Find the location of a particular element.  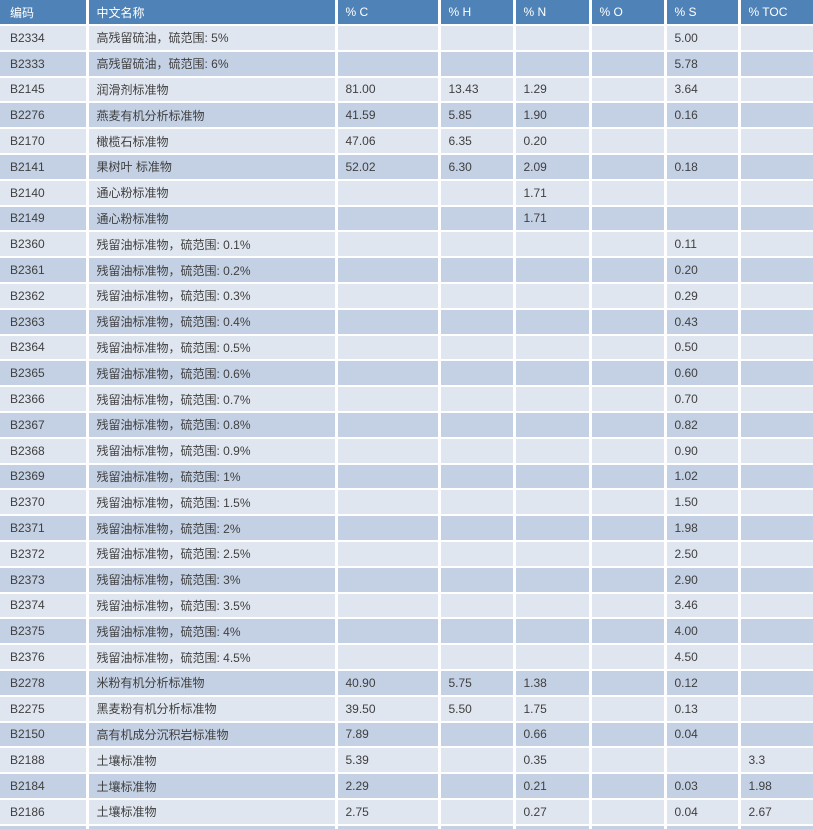

cell-name: 残留油标准物，硫范围: 1.5% is located at coordinates (212, 503).